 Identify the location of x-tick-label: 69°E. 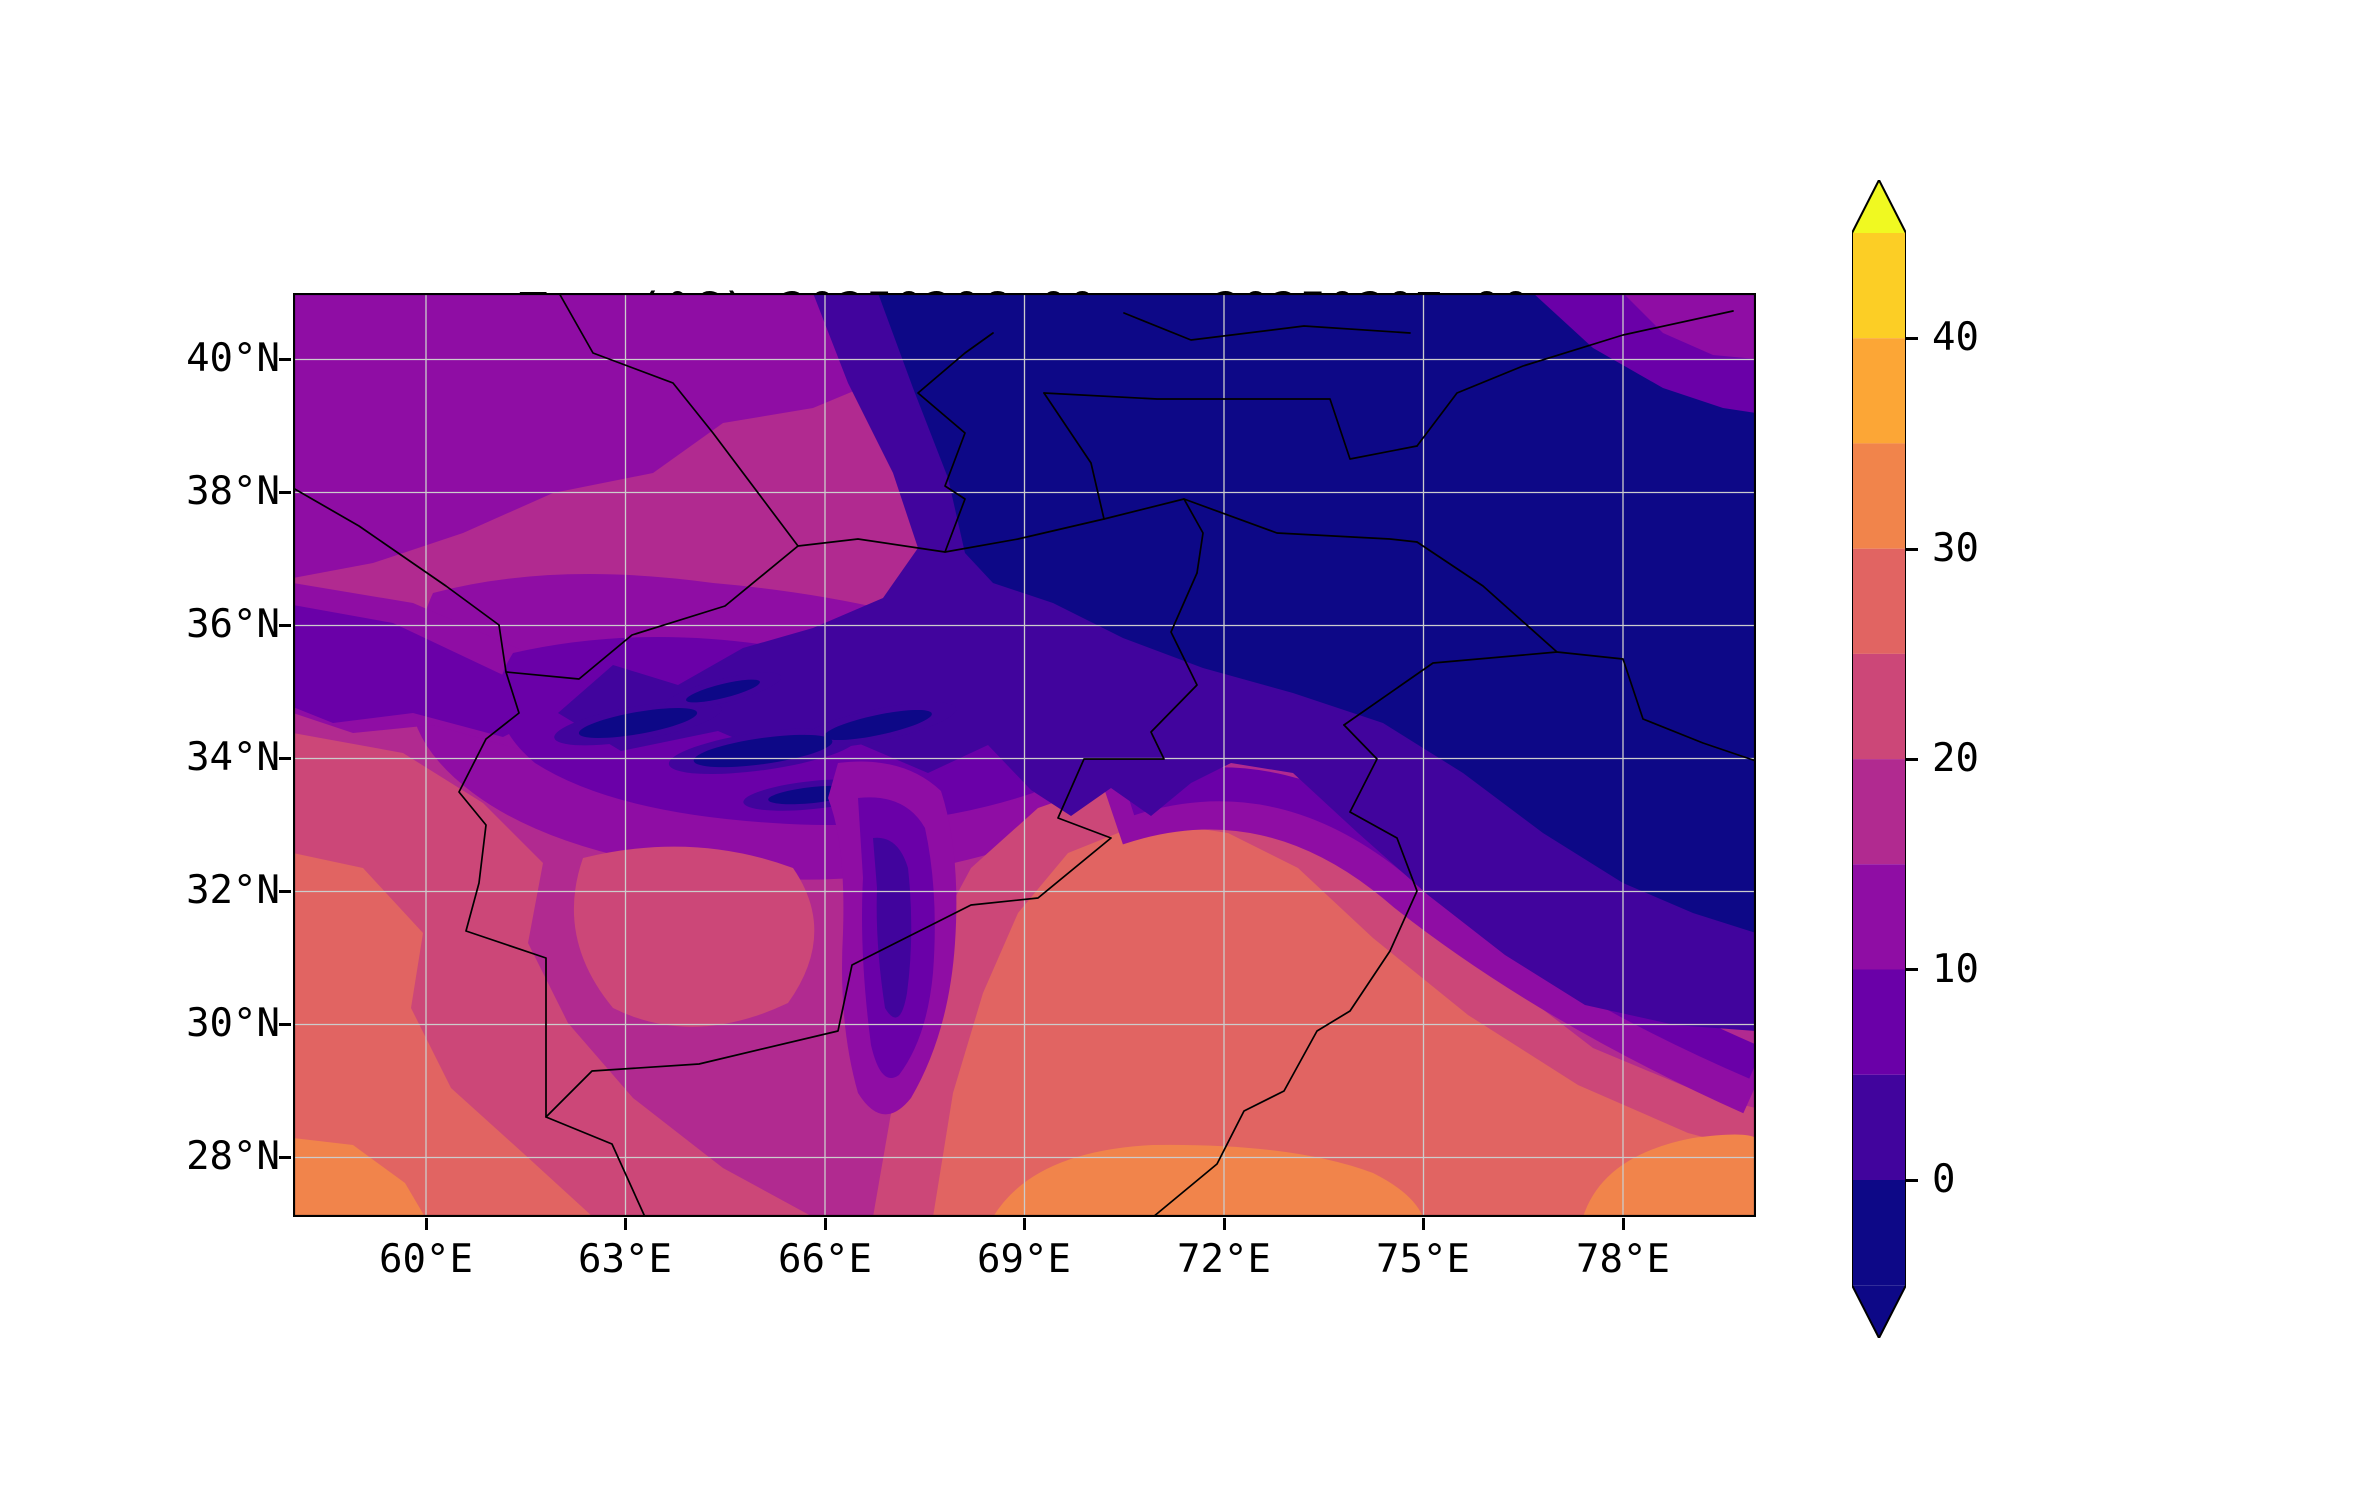
(1024, 1259).